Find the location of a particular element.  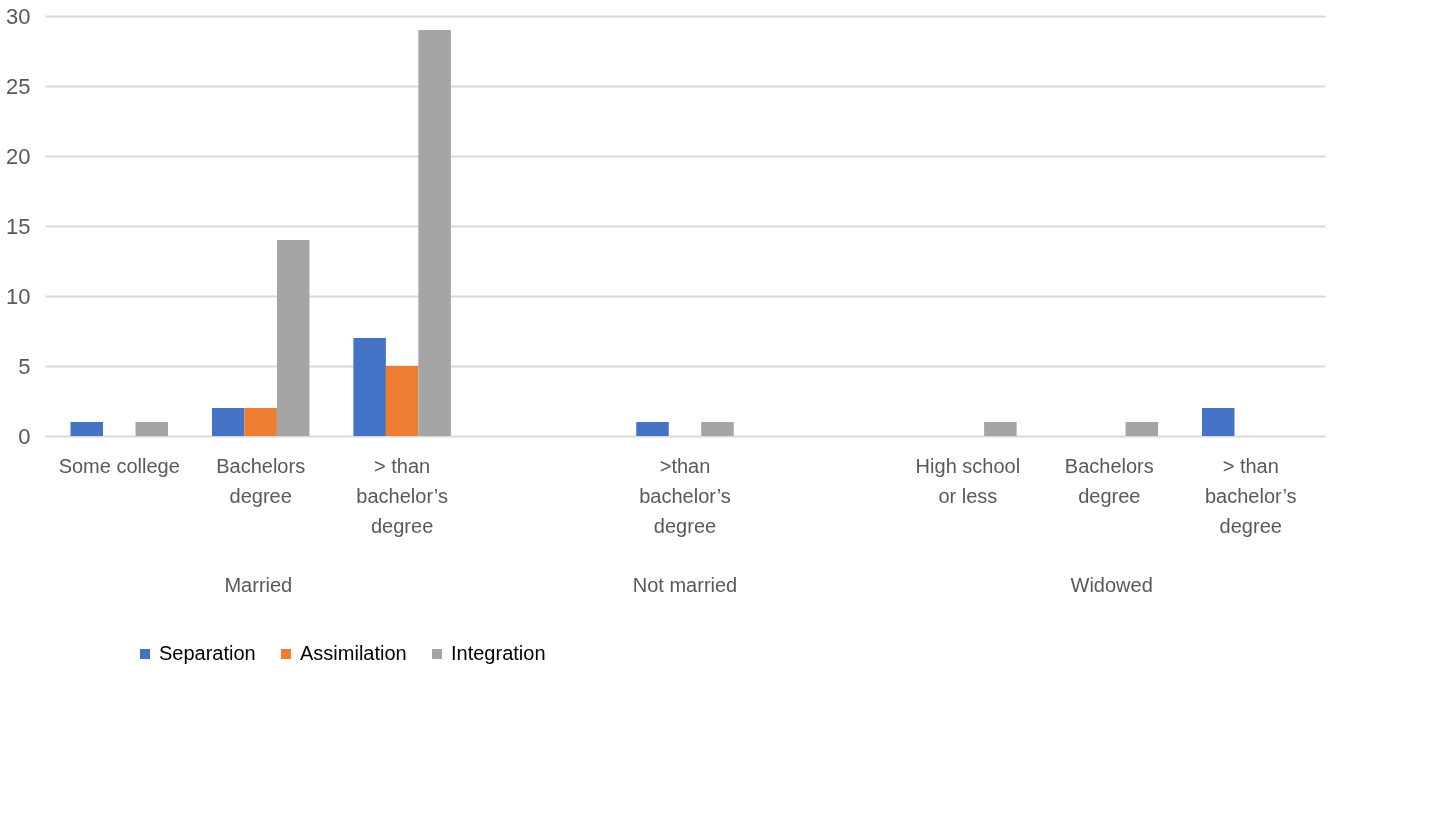

y-tick-label: 10 is located at coordinates (18, 296).